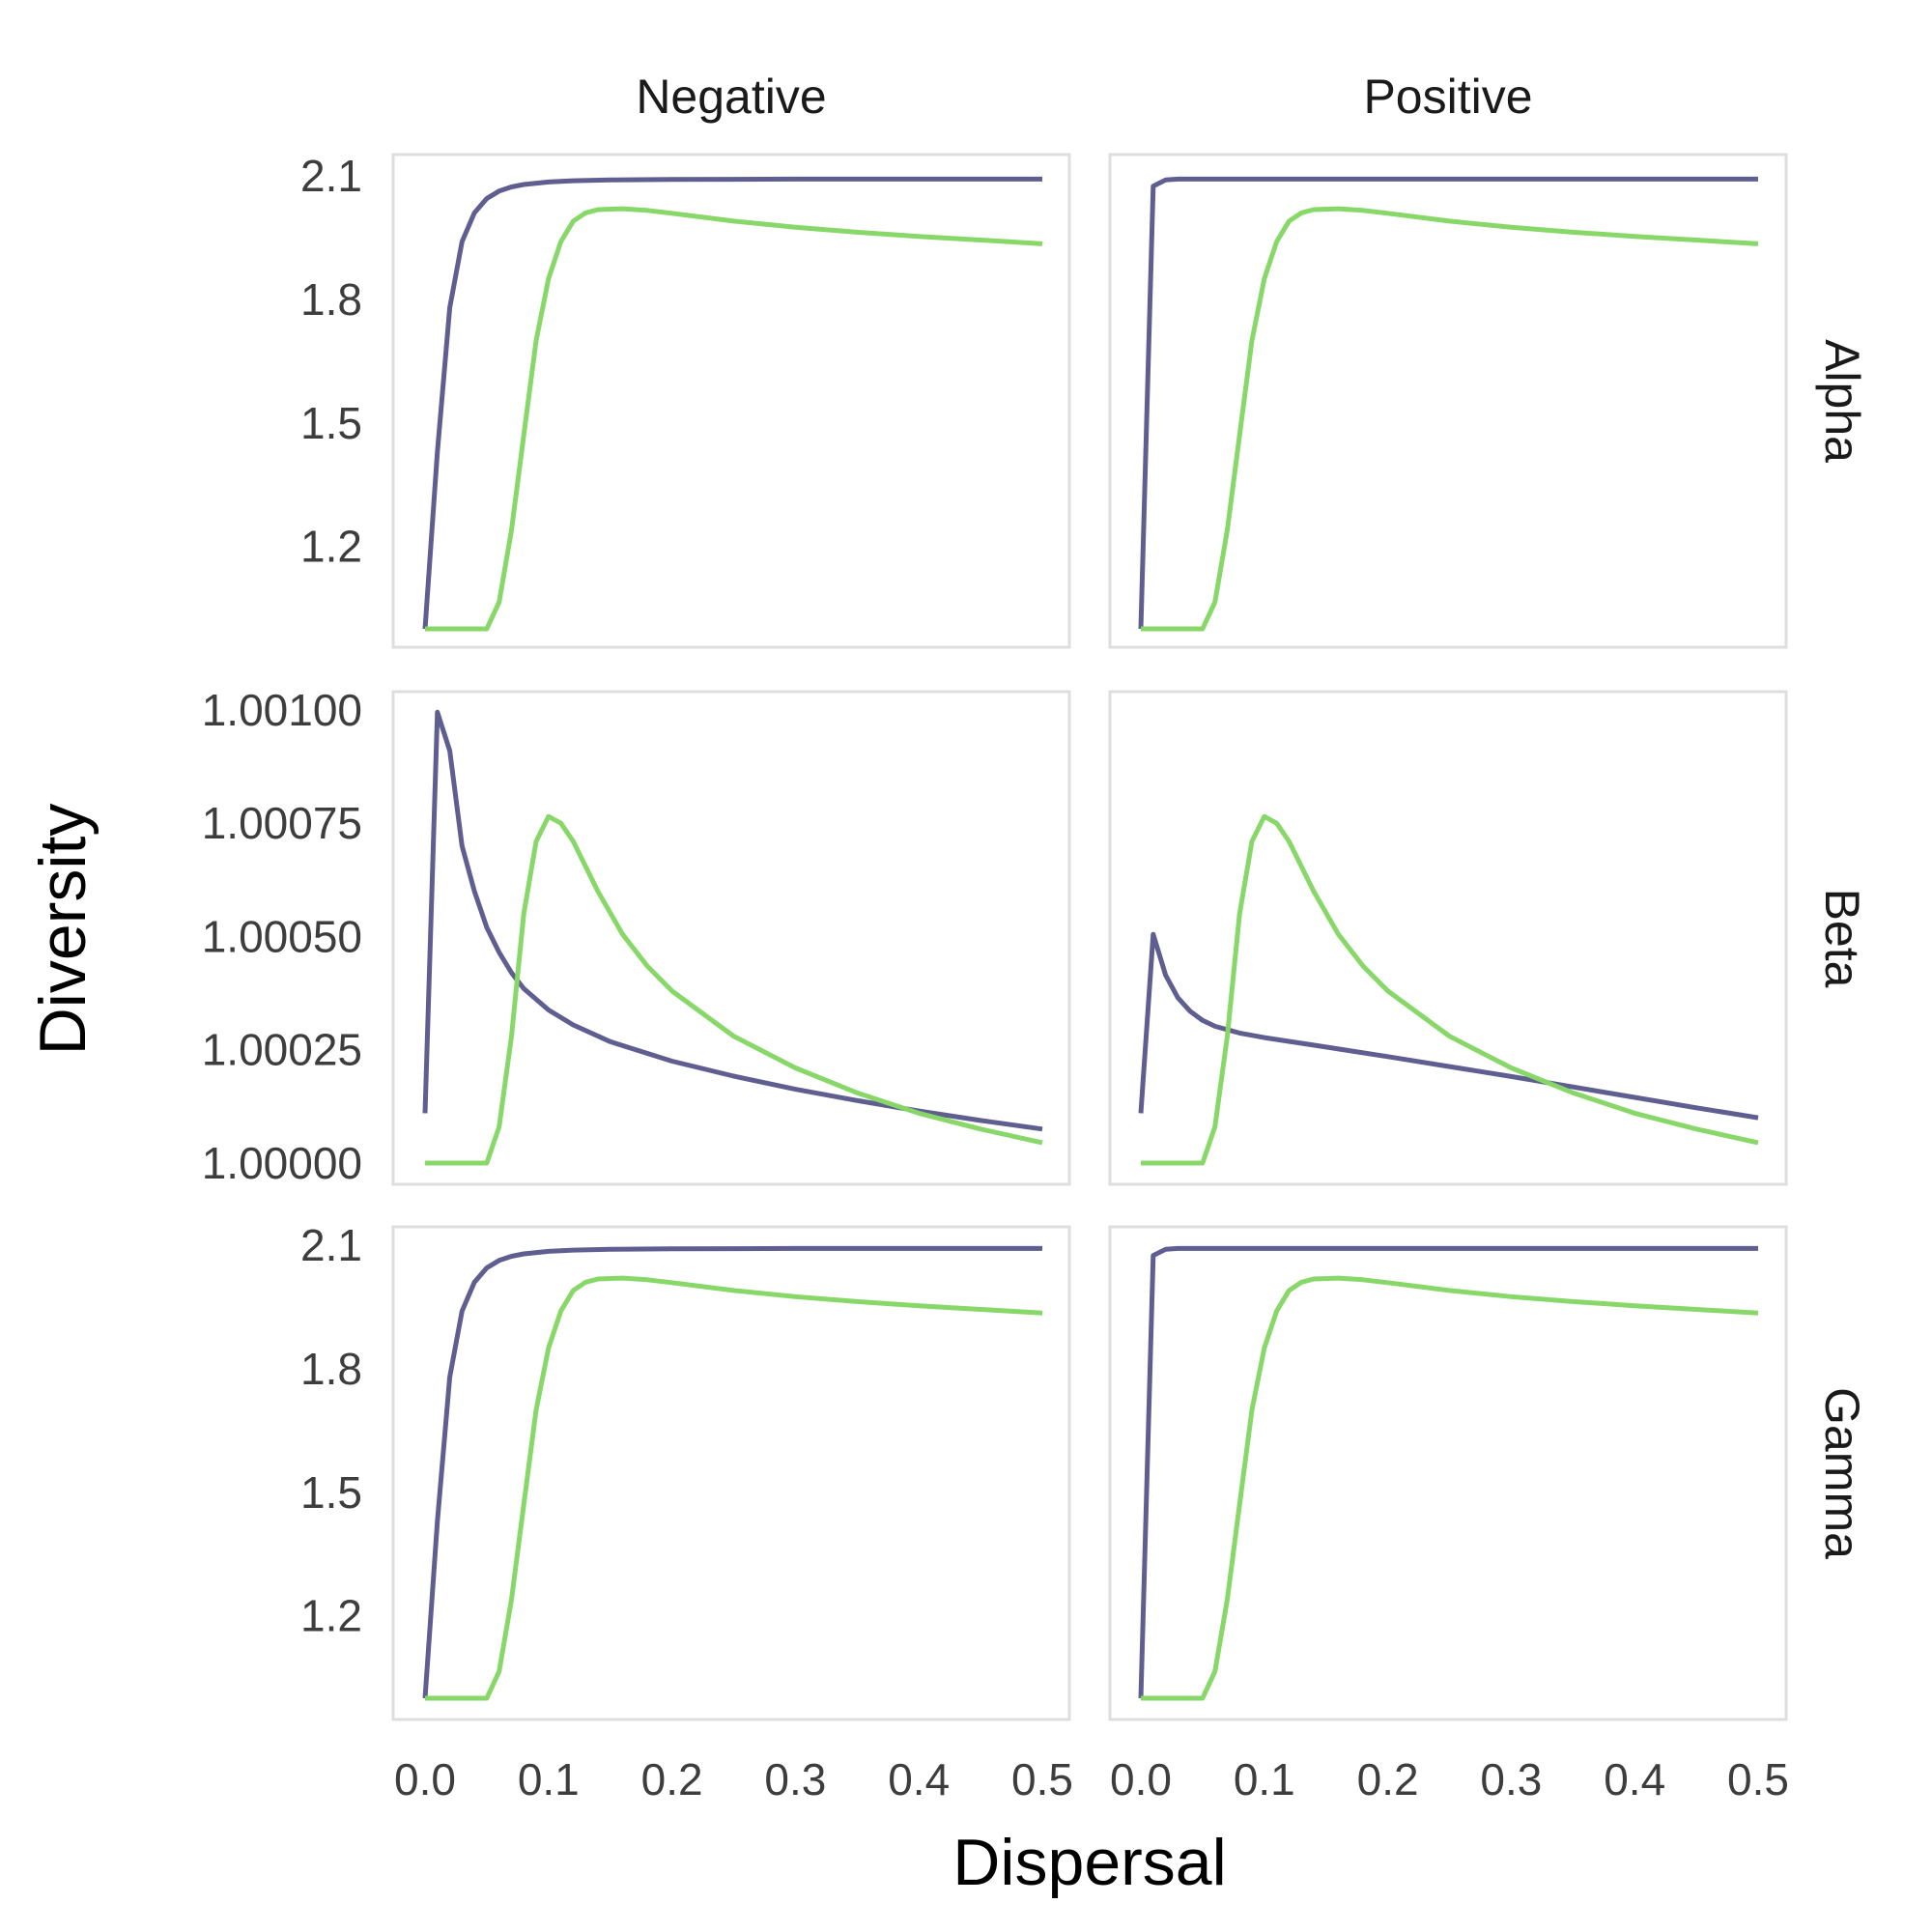 Image resolution: width=1932 pixels, height=1932 pixels. I want to click on panel-gamma-positive, so click(1448, 1473).